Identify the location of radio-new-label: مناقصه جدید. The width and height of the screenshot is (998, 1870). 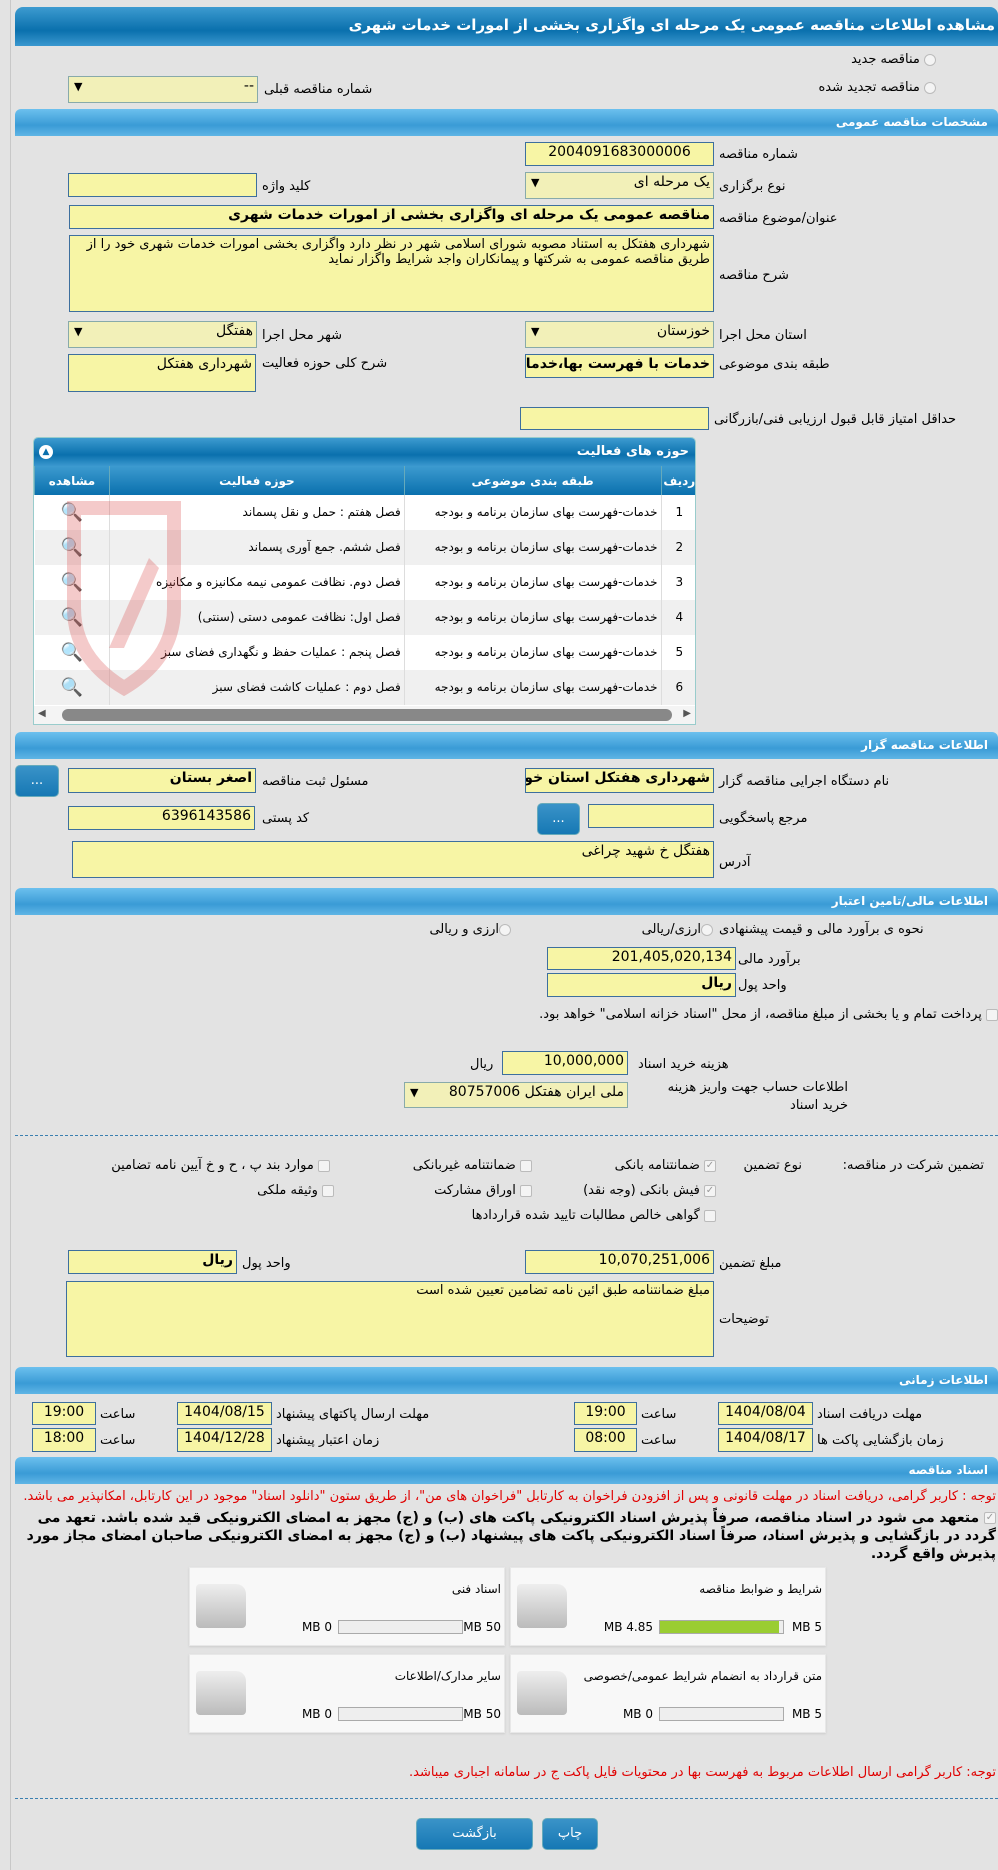
(885, 59).